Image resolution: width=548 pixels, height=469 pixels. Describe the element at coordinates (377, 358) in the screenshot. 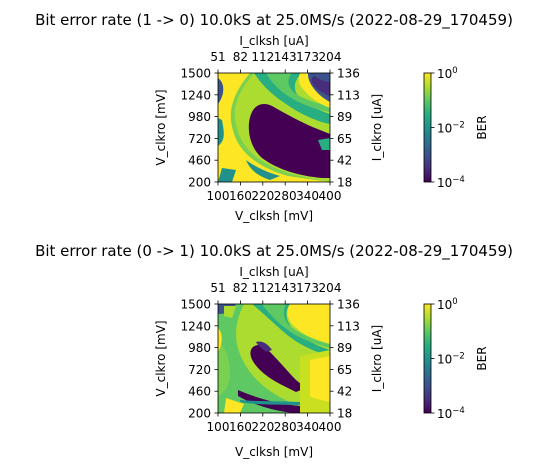

I see `y2-axis-label-2: I_clkro [uA]` at that location.